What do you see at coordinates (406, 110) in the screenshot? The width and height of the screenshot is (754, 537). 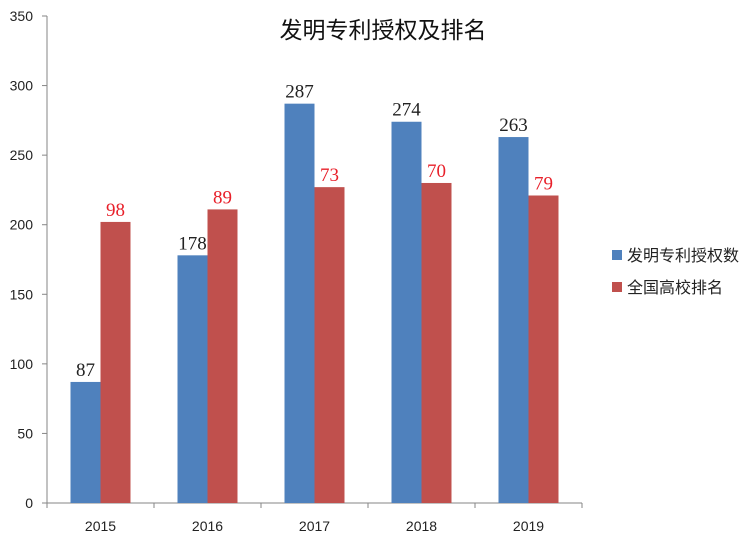 I see `data-label: 274` at bounding box center [406, 110].